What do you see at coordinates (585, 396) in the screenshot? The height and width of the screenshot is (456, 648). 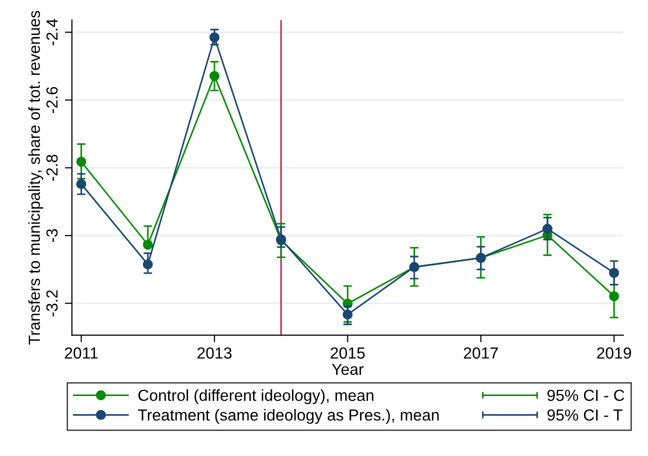 I see `text: 95% CI - C` at bounding box center [585, 396].